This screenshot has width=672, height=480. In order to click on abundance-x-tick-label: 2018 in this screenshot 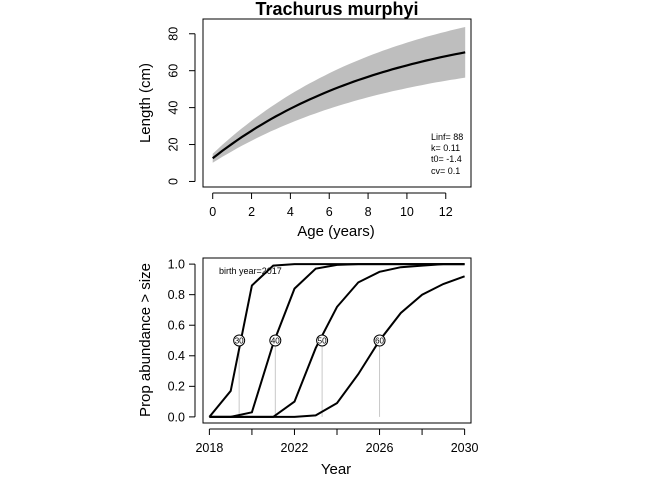, I will do `click(209, 448)`.